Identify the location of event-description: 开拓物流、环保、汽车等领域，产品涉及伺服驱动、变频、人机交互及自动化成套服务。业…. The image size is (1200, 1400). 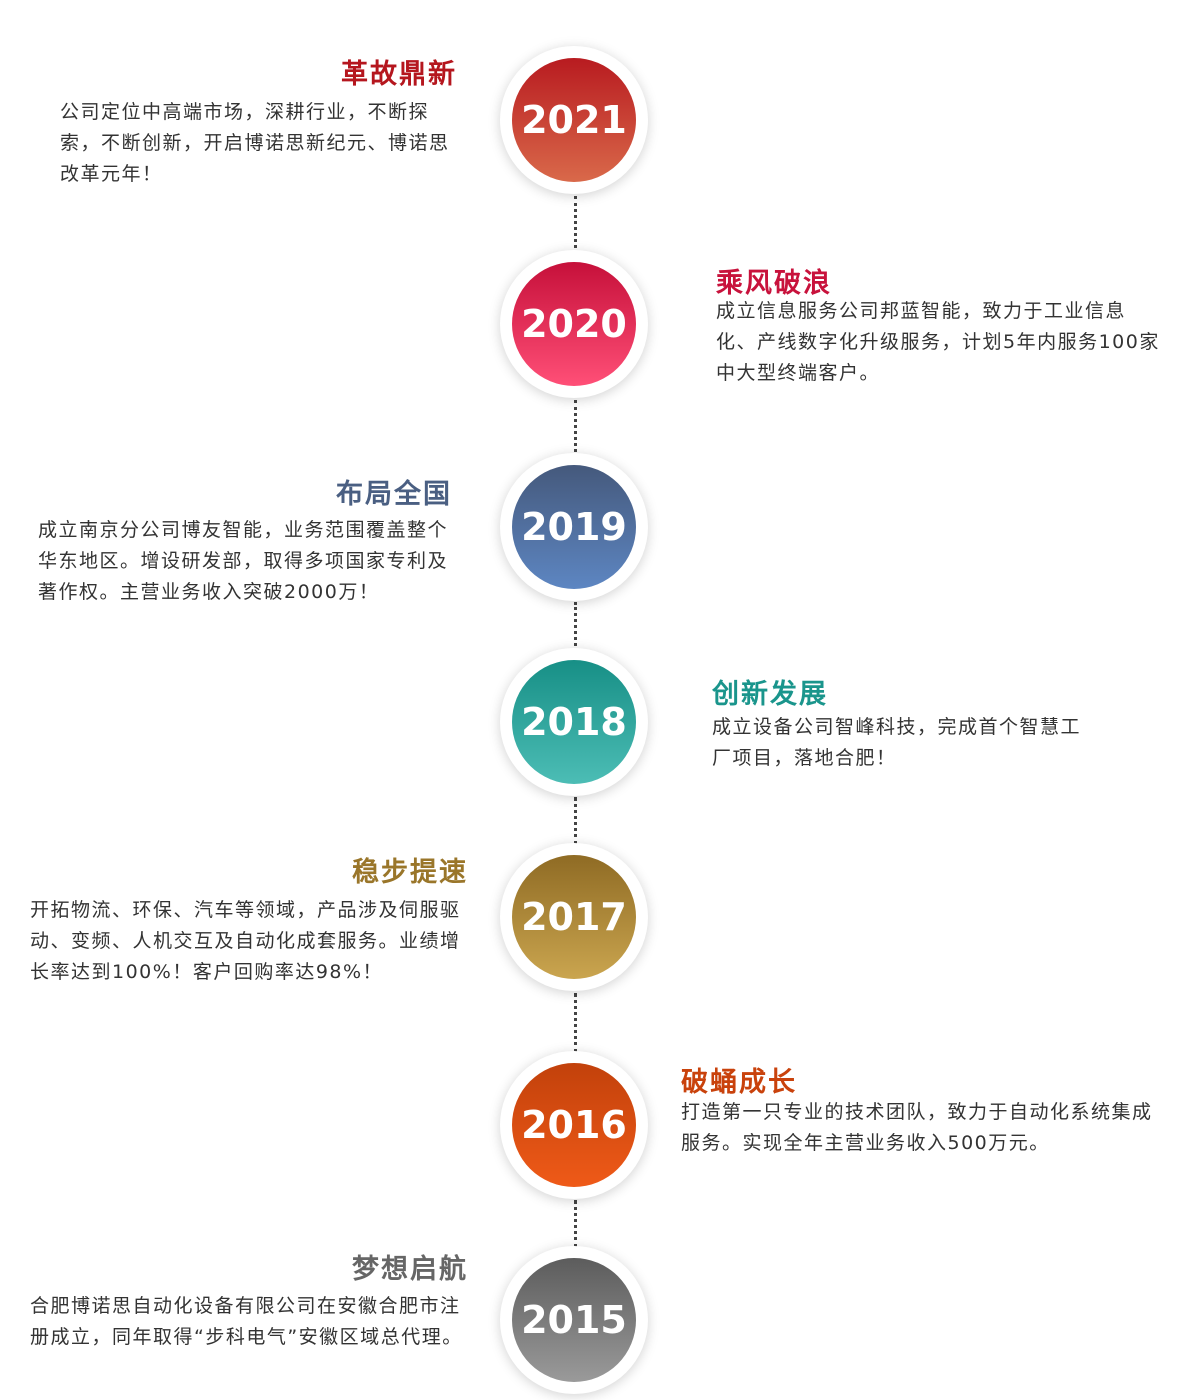
(245, 941).